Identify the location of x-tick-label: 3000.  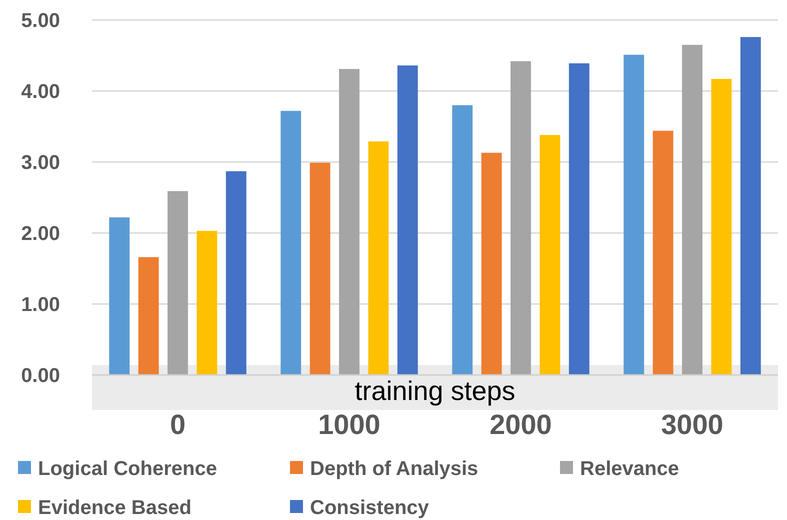
(692, 424).